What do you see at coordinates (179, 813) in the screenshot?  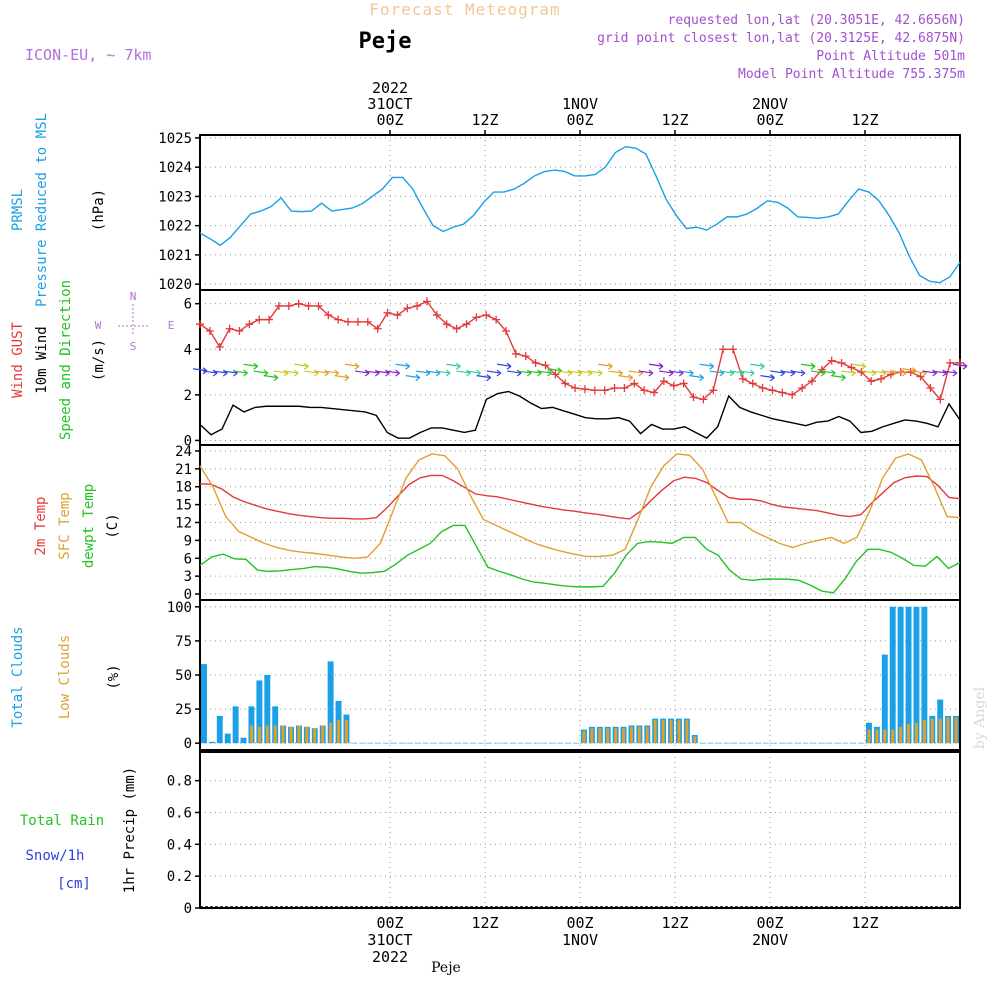 I see `y-tick-label: 0.6` at bounding box center [179, 813].